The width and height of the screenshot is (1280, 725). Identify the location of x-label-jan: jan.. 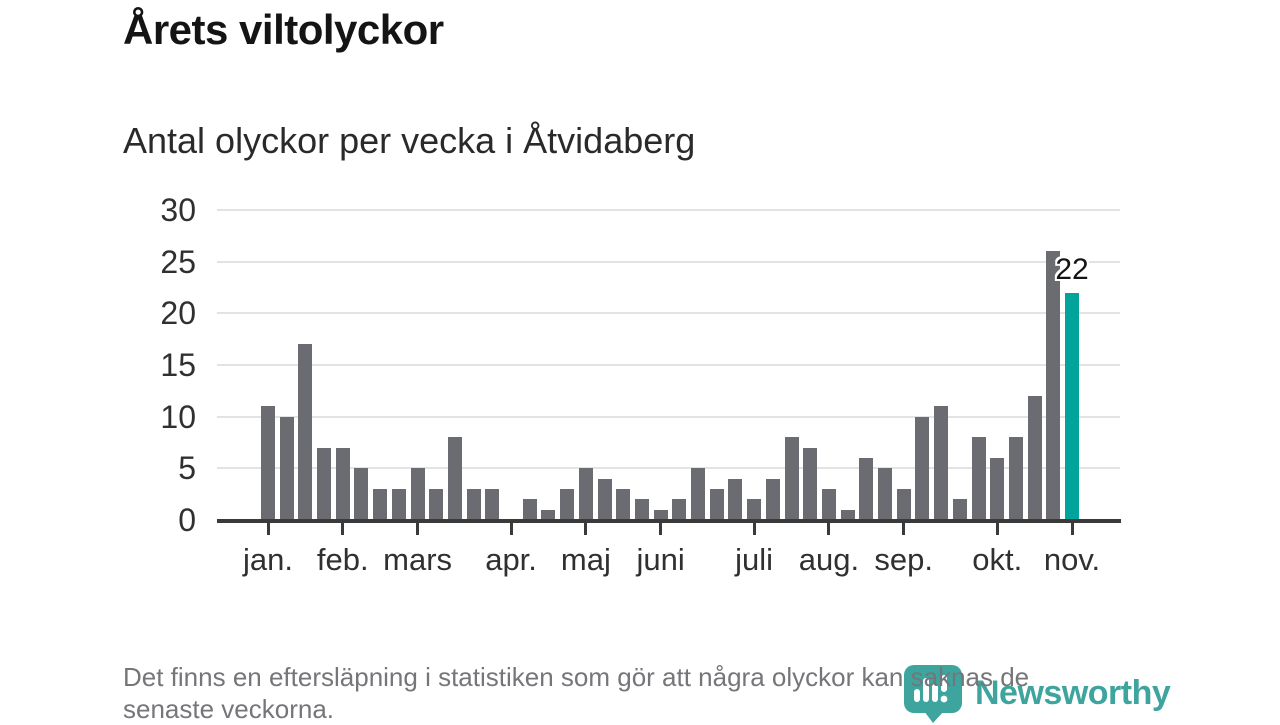
(268, 559).